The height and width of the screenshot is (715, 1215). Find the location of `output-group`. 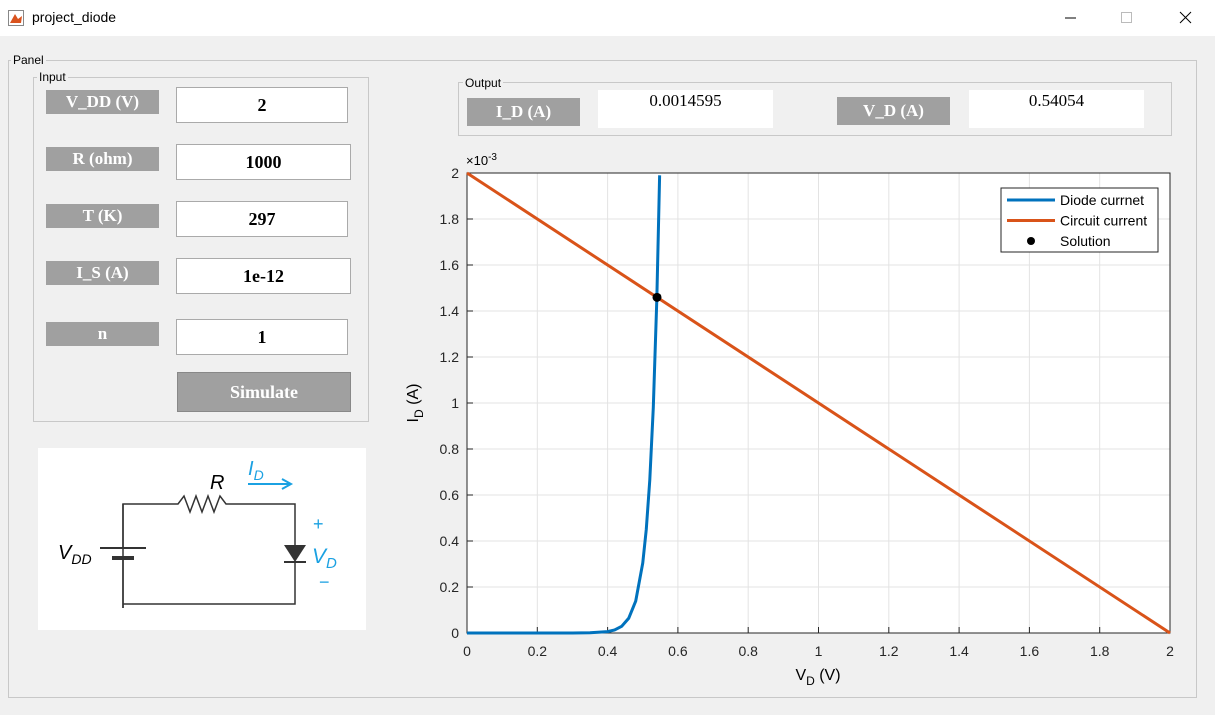

output-group is located at coordinates (815, 109).